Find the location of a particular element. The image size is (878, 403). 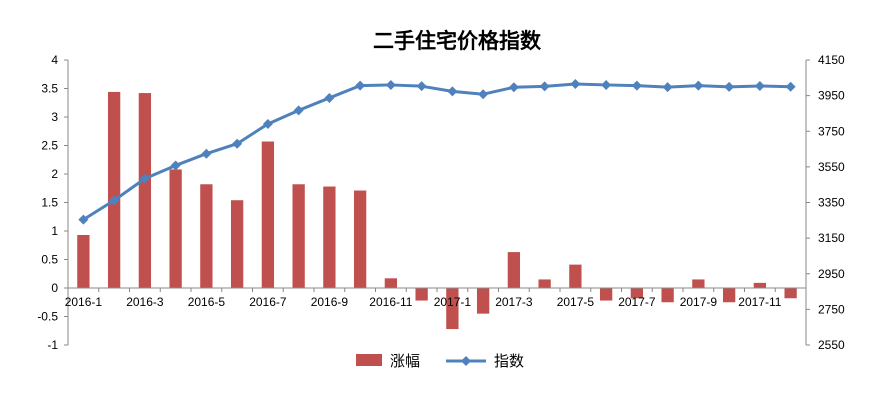

y-left-tick-label: 1 is located at coordinates (54, 231).